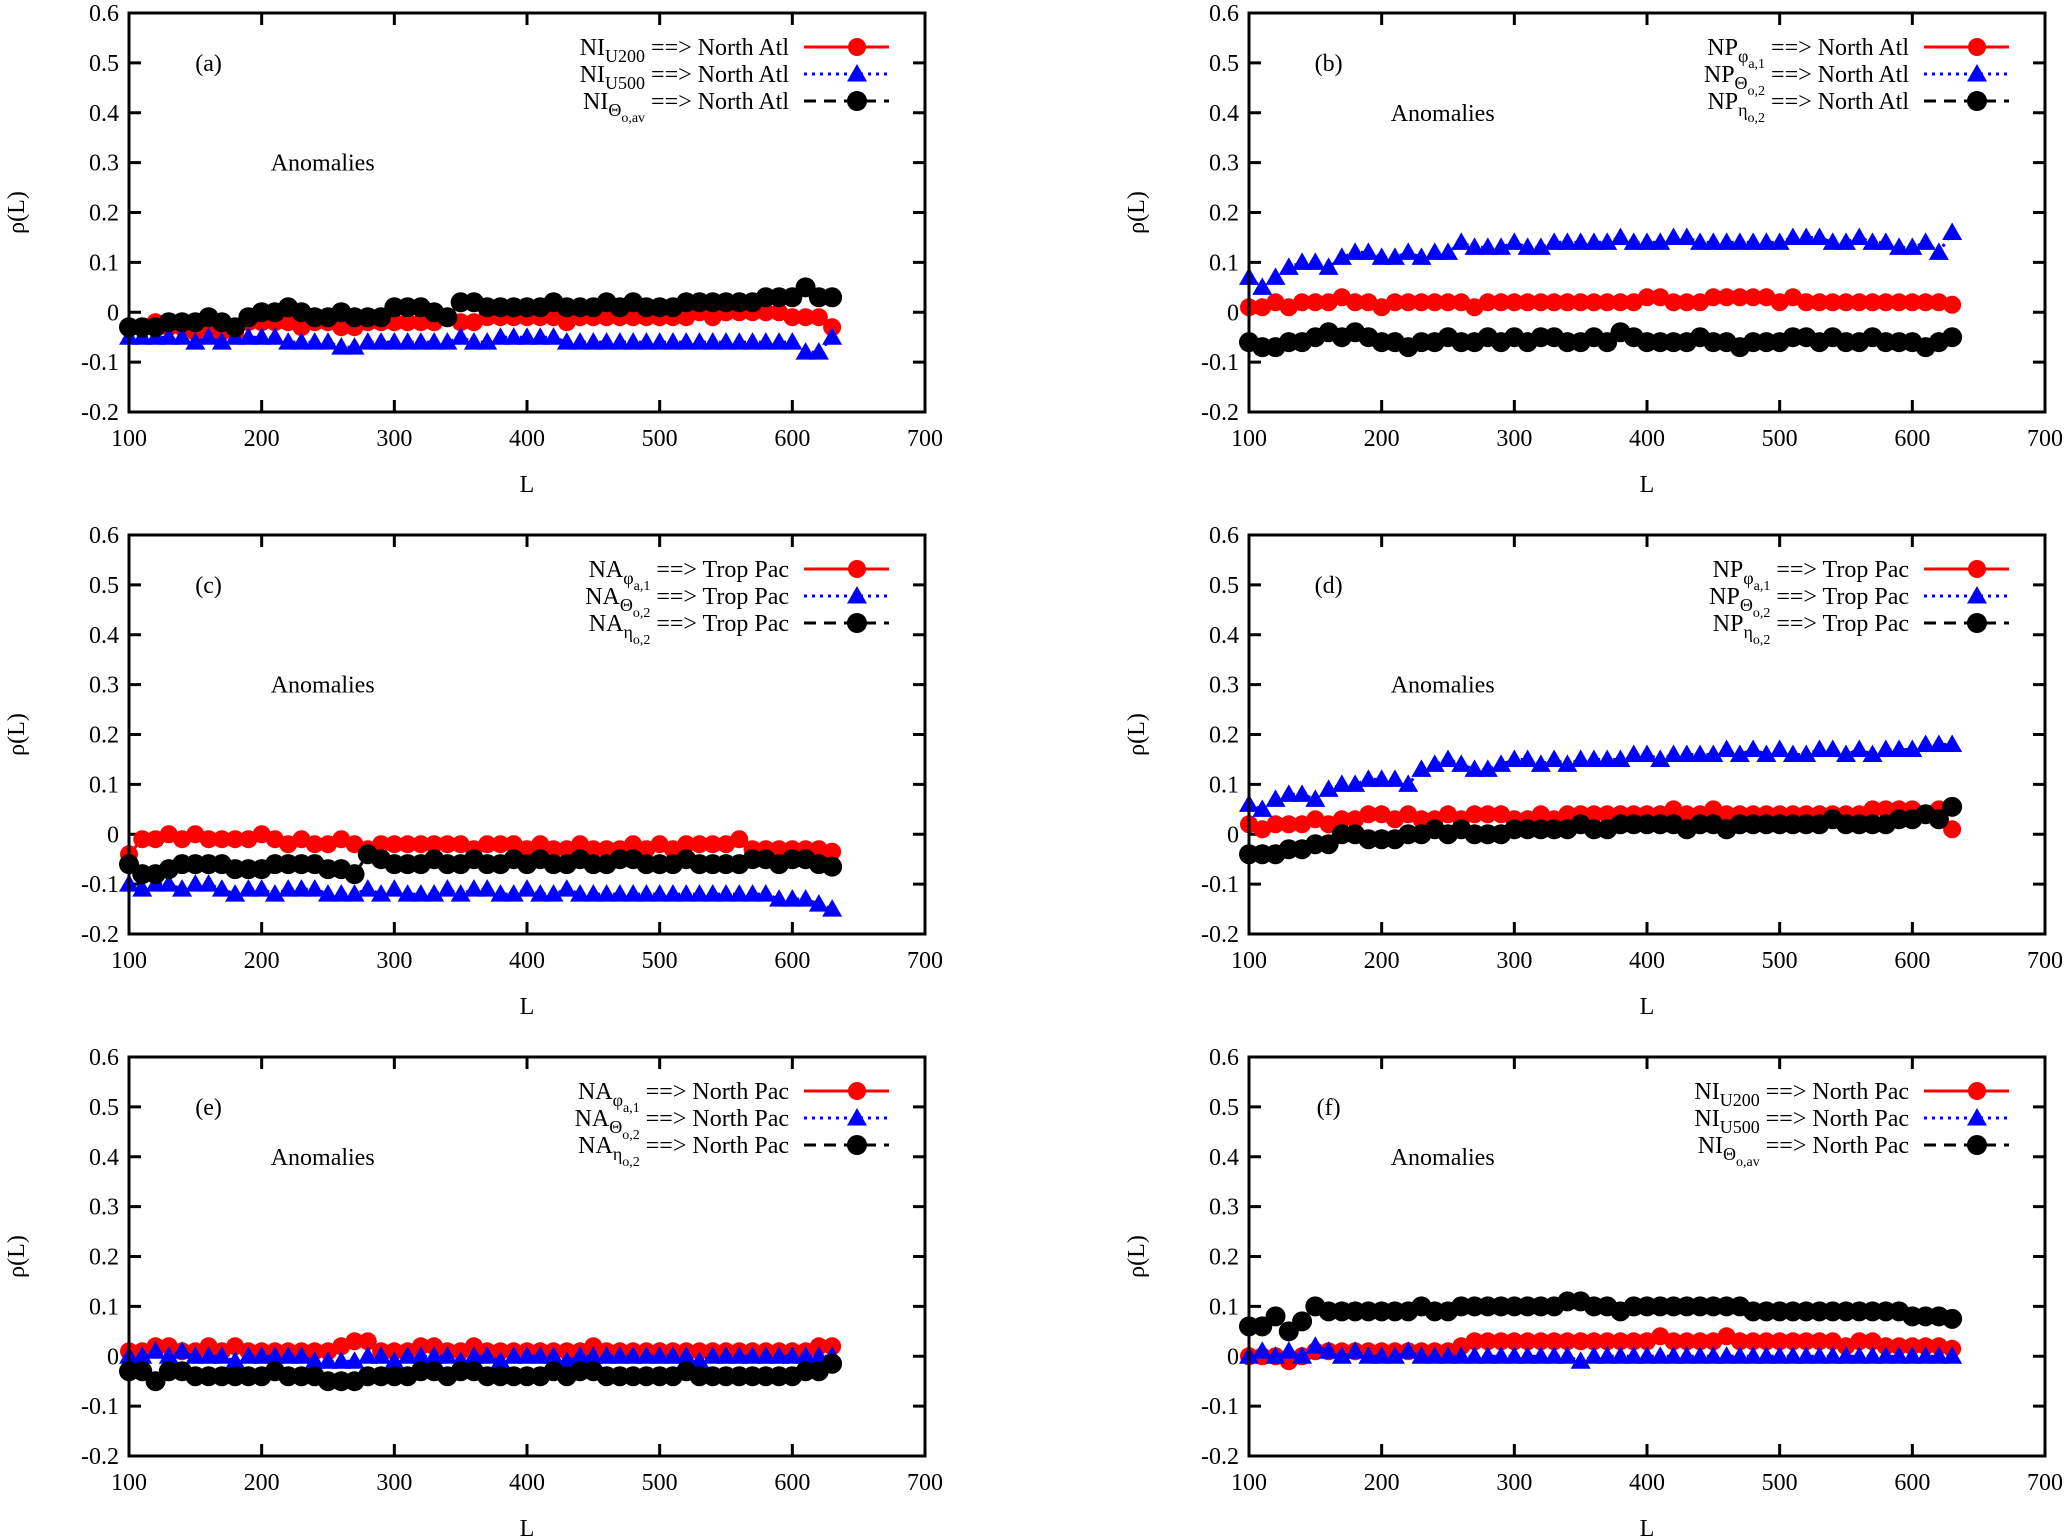 Image resolution: width=2067 pixels, height=1539 pixels. What do you see at coordinates (737, 602) in the screenshot?
I see `legend-entry: NAΘo,2 ==> Trop Pac` at bounding box center [737, 602].